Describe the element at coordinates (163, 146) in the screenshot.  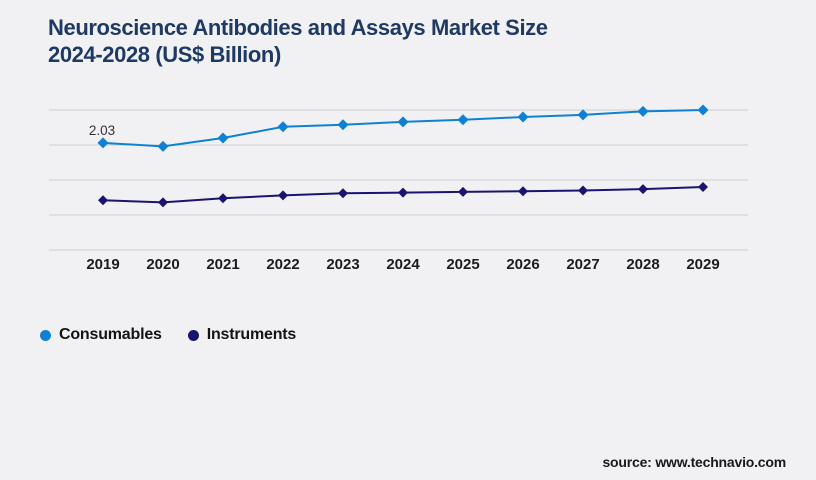
I see `data-point-consumables-2020` at that location.